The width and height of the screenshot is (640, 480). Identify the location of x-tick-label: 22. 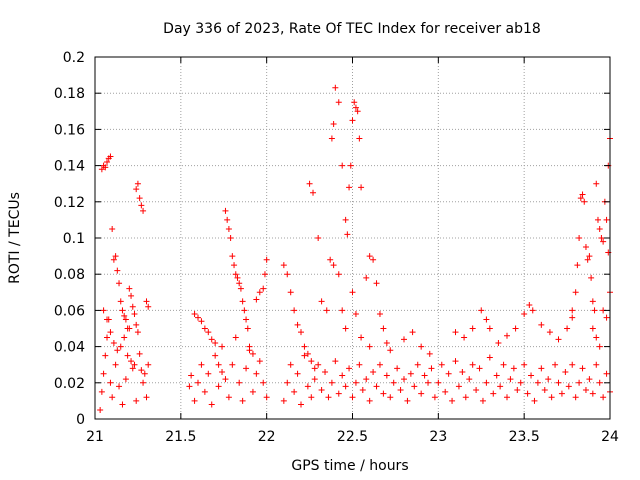
(267, 437).